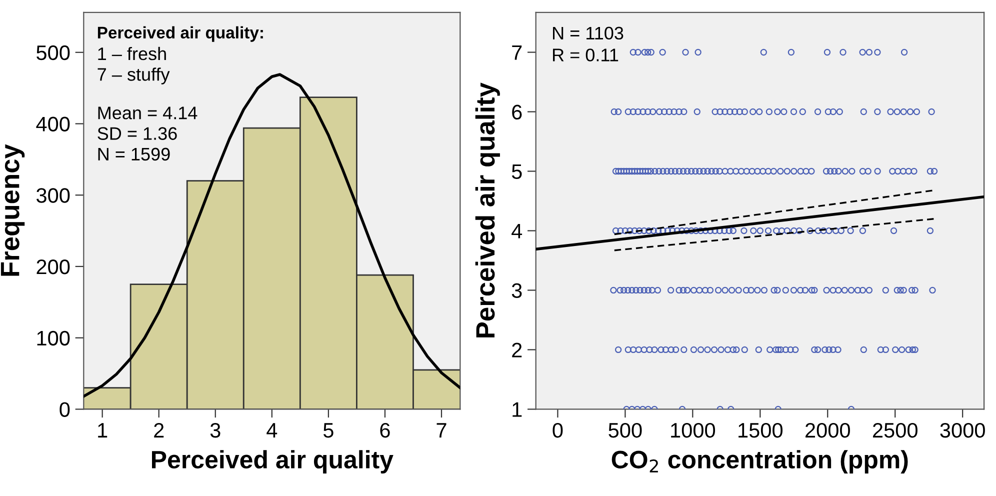  I want to click on x-tick-label: 2, so click(159, 430).